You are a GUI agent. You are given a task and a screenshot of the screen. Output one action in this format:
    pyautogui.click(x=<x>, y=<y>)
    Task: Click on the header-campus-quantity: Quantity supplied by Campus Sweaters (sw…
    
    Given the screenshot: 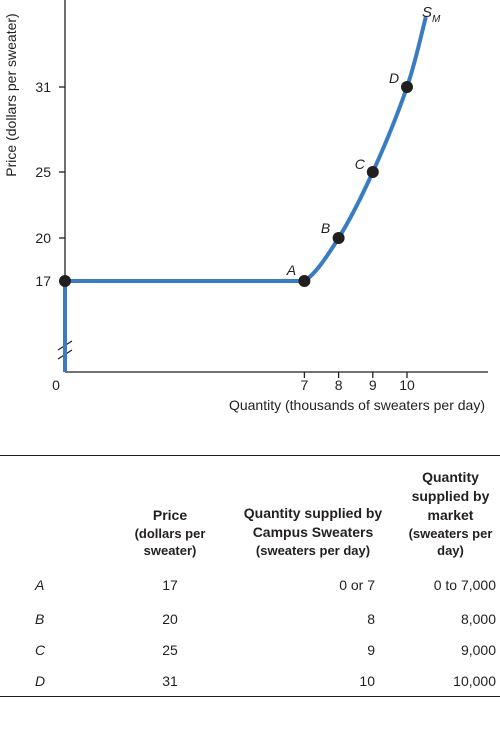 What is the action you would take?
    pyautogui.click(x=313, y=512)
    